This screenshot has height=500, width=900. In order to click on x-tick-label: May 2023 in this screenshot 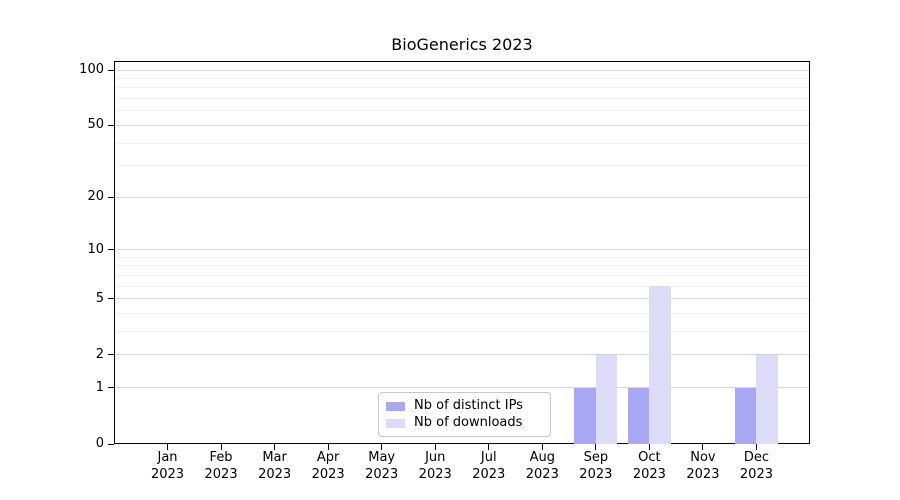, I will do `click(382, 466)`.